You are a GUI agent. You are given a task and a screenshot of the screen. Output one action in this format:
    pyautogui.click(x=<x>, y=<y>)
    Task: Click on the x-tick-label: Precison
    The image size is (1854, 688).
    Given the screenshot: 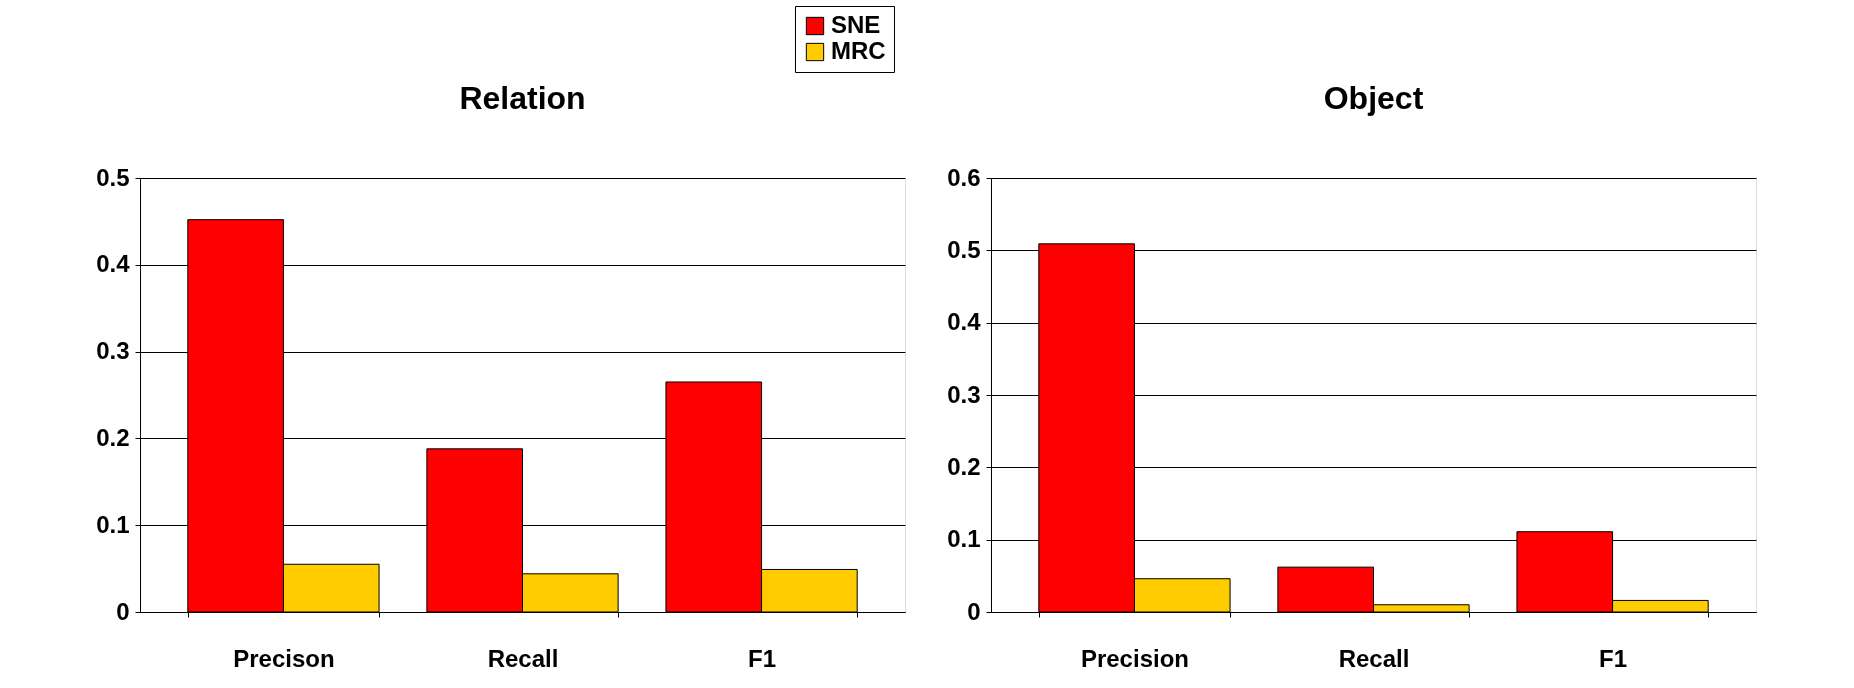 What is the action you would take?
    pyautogui.click(x=284, y=658)
    